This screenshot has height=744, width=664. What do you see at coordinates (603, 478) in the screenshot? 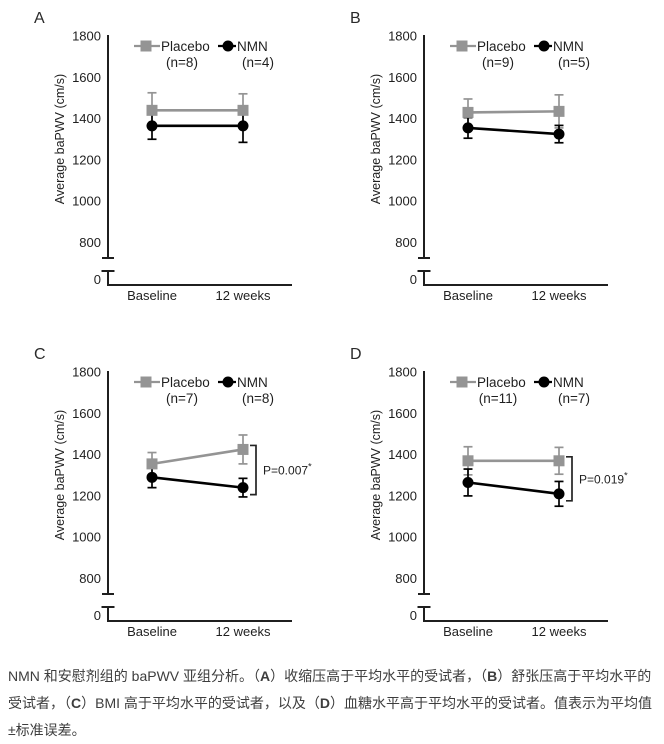
I see `p-value-label: P=0.019*` at bounding box center [603, 478].